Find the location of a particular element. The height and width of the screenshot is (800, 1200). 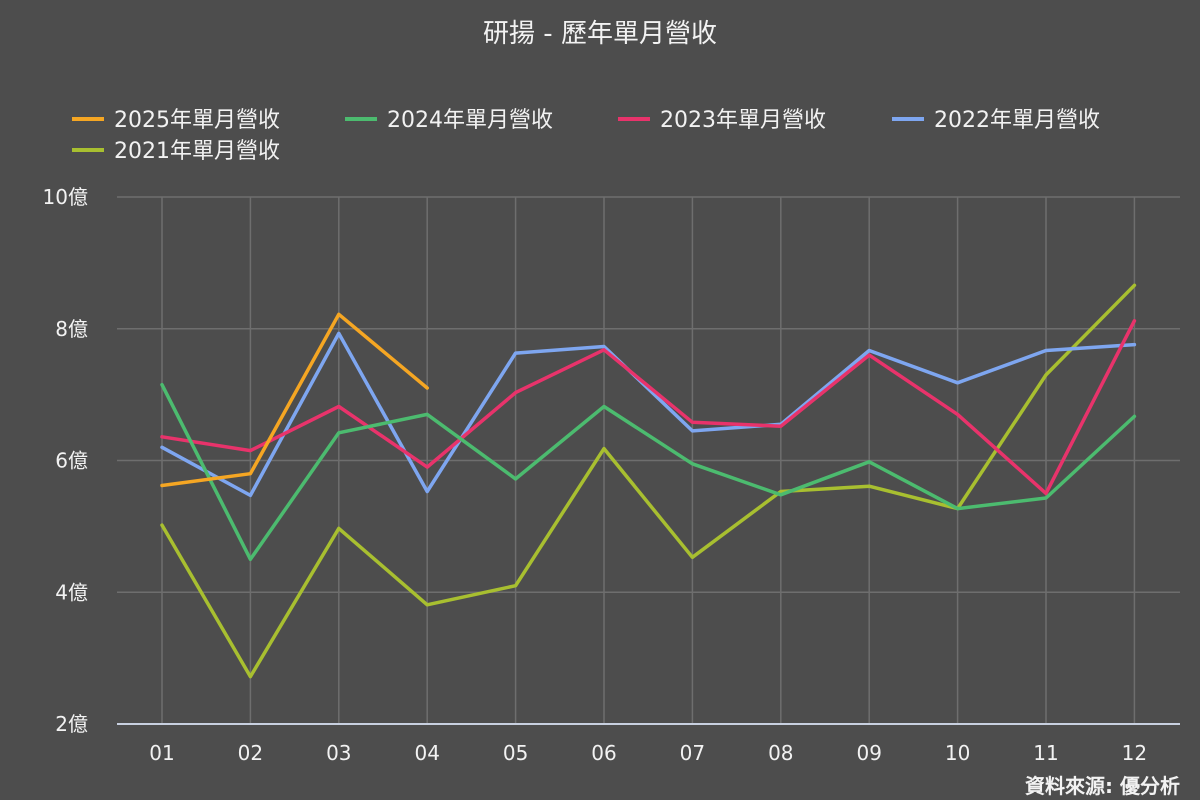

legend-label: 2022年單月營收 is located at coordinates (1017, 120).